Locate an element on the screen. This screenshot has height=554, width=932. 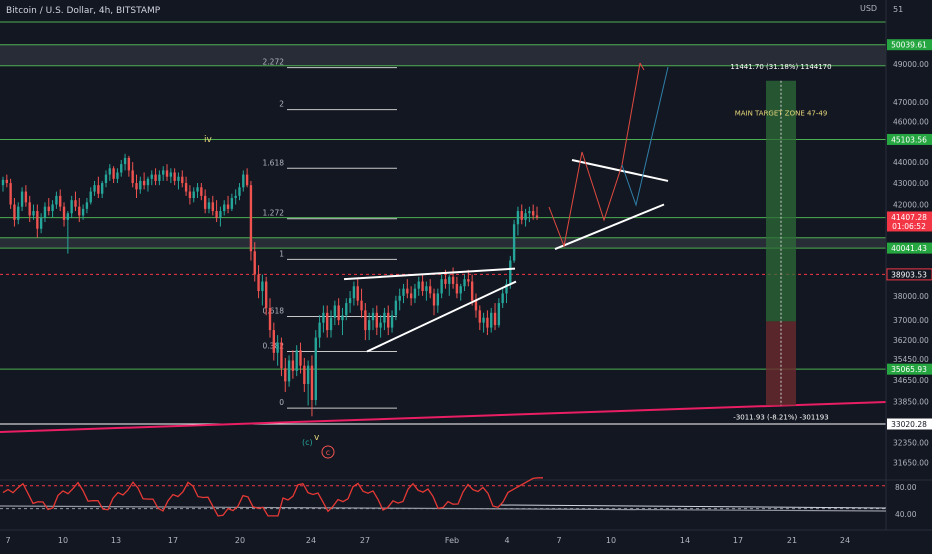
time-tick-label: 21 is located at coordinates (792, 540).